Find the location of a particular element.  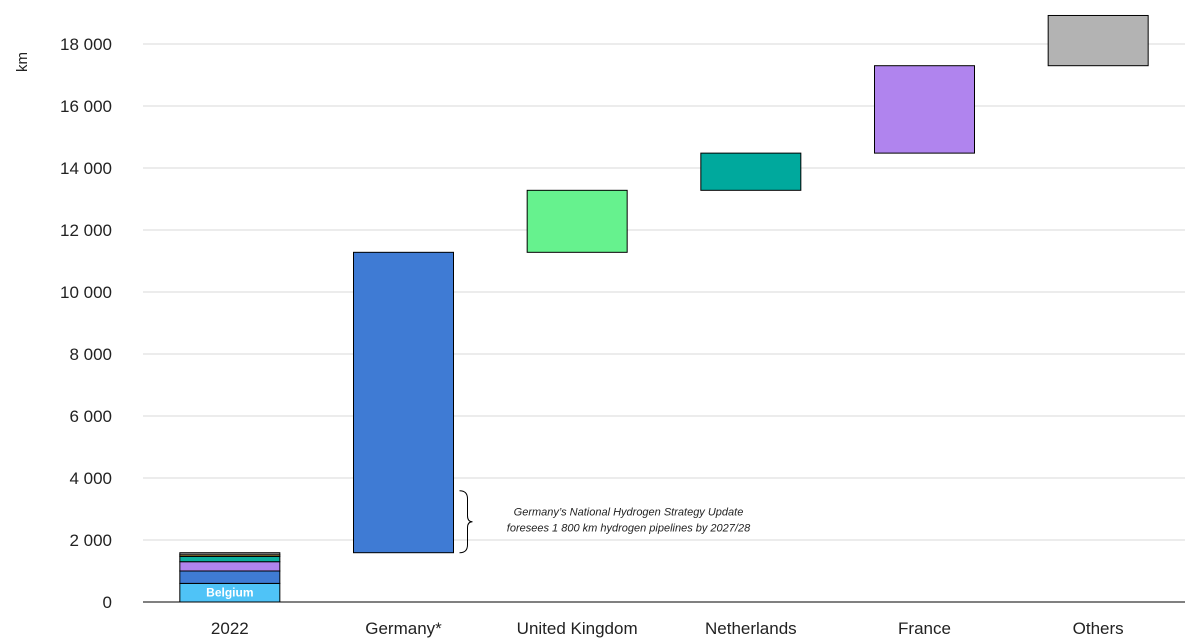

y-tick-label: 18 000 is located at coordinates (86, 44).